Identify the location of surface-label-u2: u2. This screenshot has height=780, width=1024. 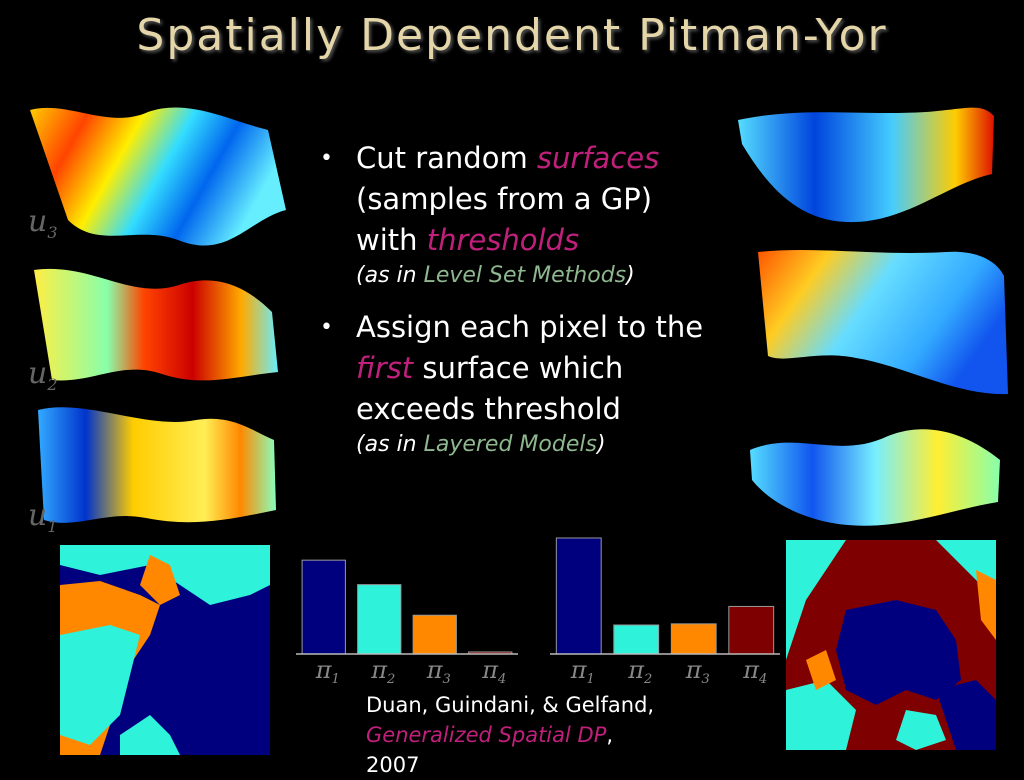
(43, 375).